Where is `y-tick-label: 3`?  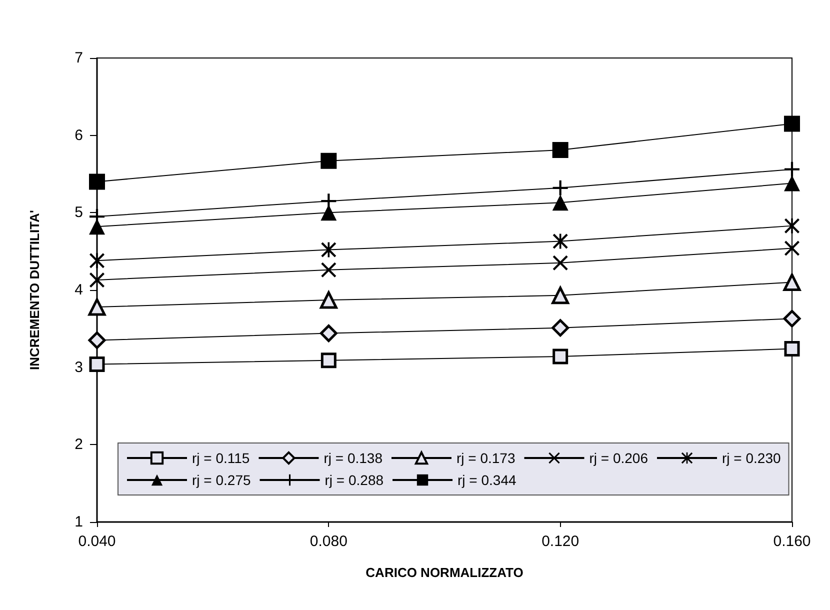 y-tick-label: 3 is located at coordinates (78, 367).